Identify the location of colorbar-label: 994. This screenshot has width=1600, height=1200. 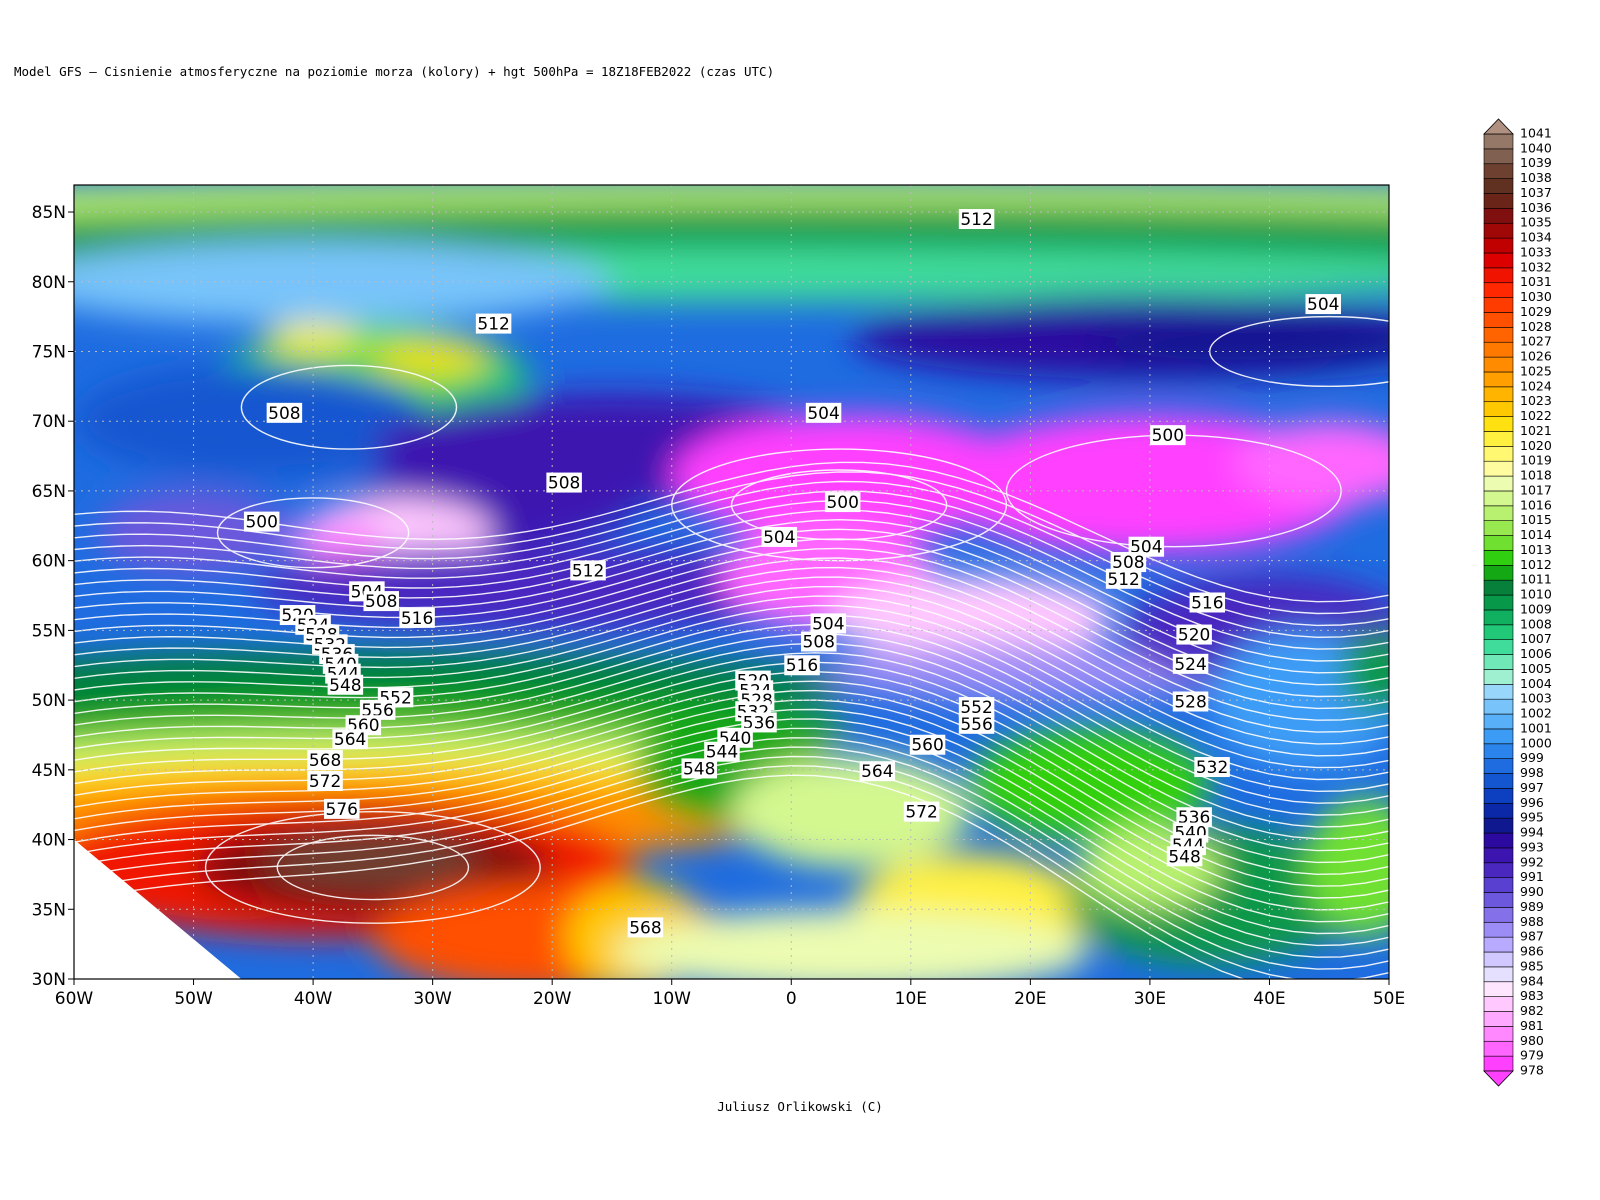
(1532, 832).